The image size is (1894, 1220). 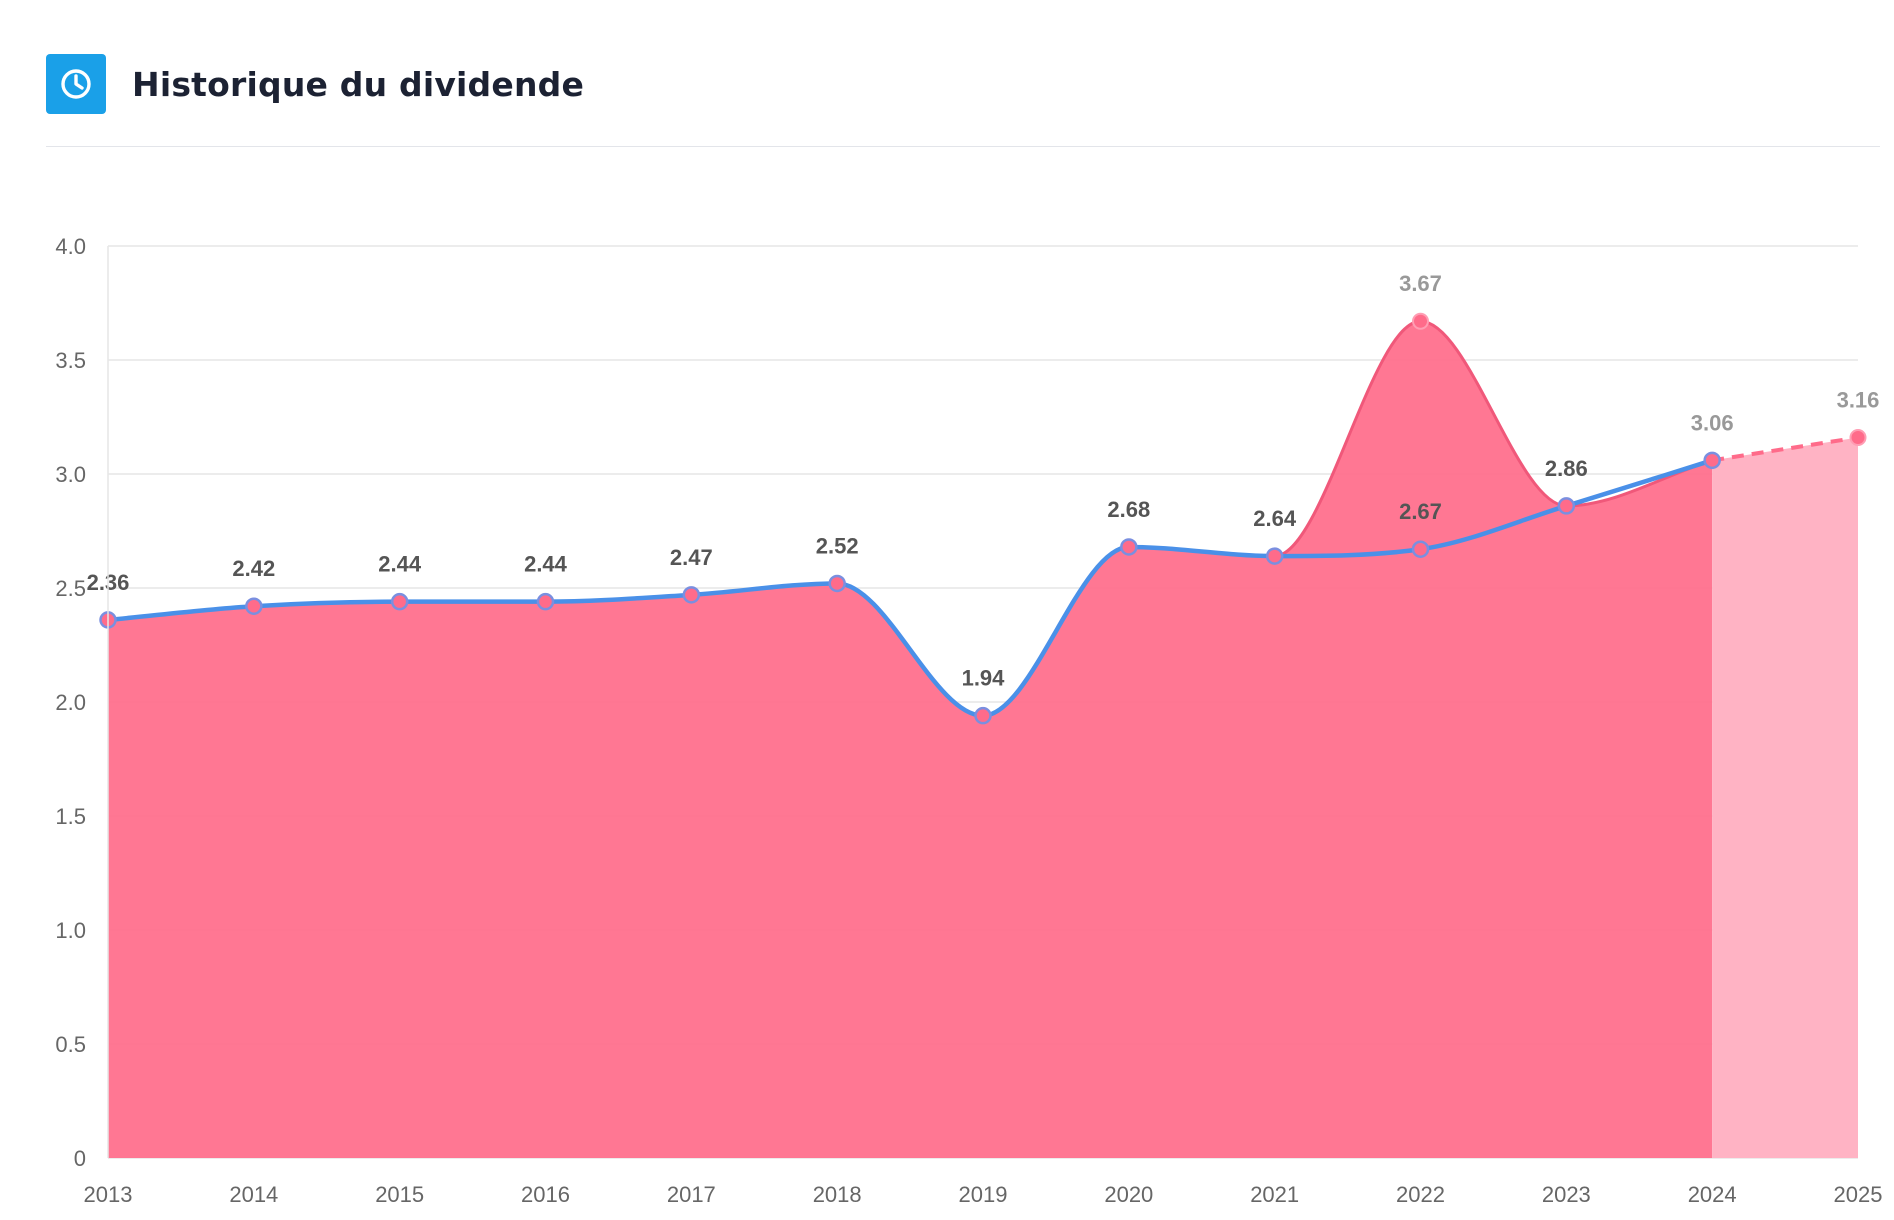 What do you see at coordinates (70, 816) in the screenshot?
I see `y-tick-label: 1.5` at bounding box center [70, 816].